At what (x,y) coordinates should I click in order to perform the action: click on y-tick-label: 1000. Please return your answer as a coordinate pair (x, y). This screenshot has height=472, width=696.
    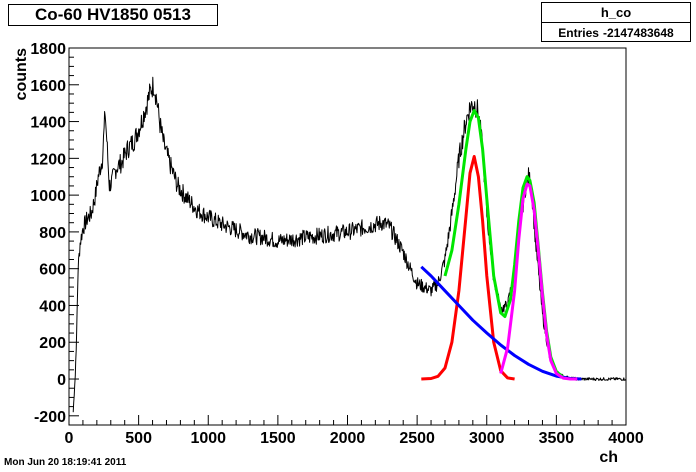
    Looking at the image, I should click on (48, 196).